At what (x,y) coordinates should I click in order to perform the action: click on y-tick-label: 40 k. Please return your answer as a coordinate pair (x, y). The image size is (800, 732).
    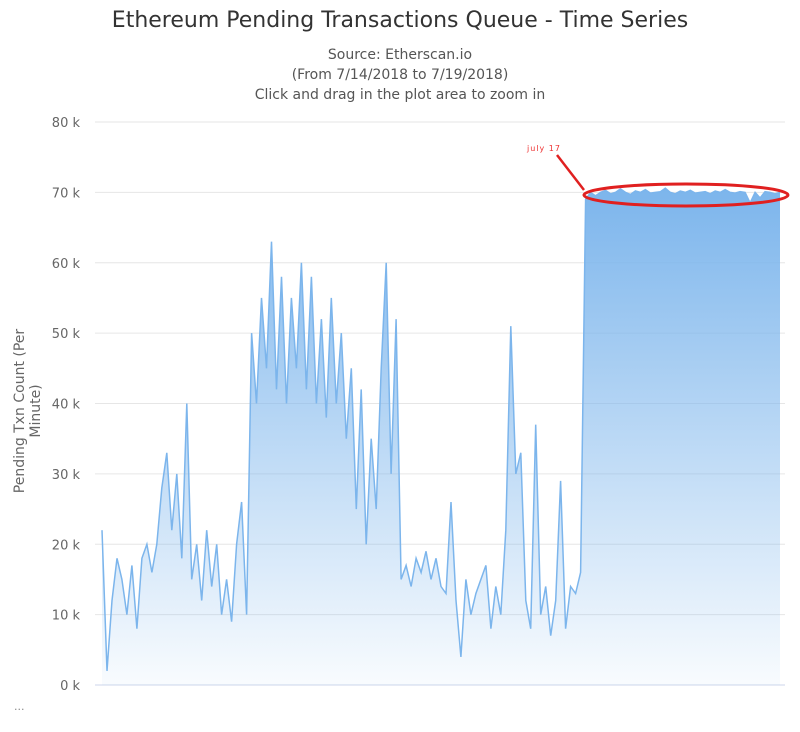
    Looking at the image, I should click on (66, 405).